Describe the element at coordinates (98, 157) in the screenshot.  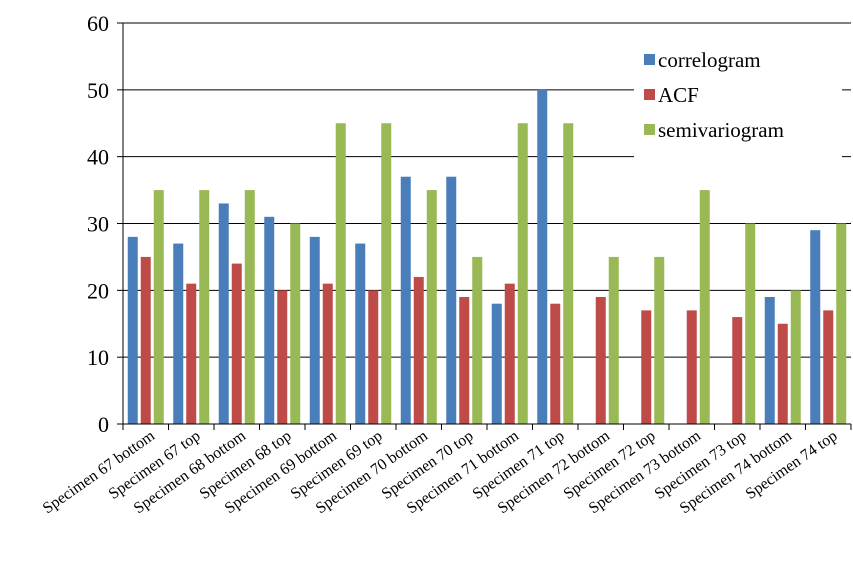
I see `y-tick-label: 40` at that location.